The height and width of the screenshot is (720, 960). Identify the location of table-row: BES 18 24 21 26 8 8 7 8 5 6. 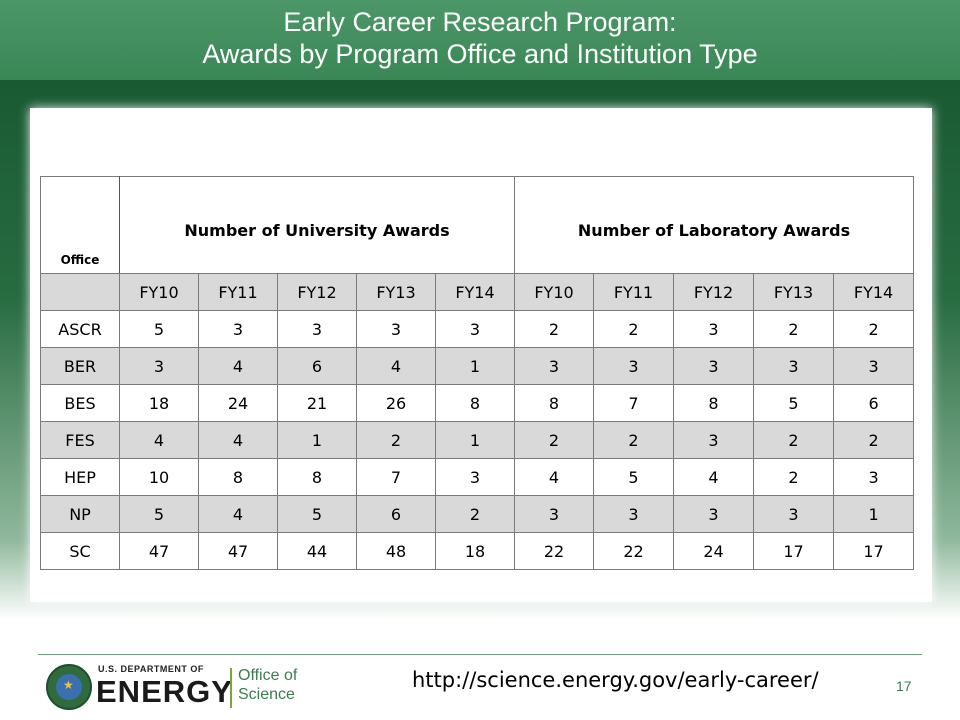
(477, 403).